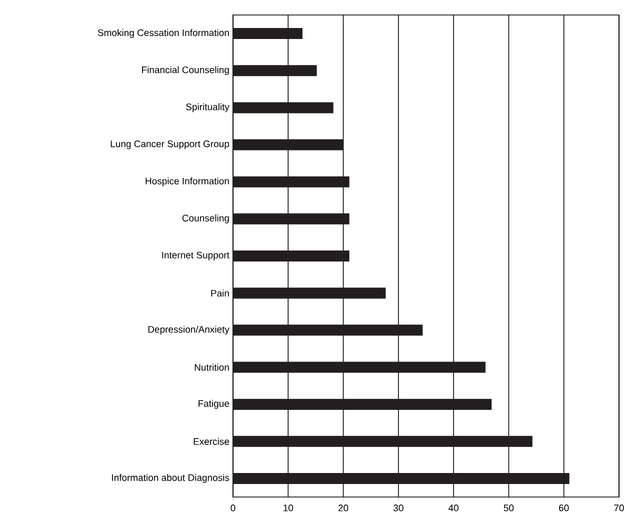 Image resolution: width=627 pixels, height=520 pixels. What do you see at coordinates (220, 293) in the screenshot?
I see `y-tick-label: Pain` at bounding box center [220, 293].